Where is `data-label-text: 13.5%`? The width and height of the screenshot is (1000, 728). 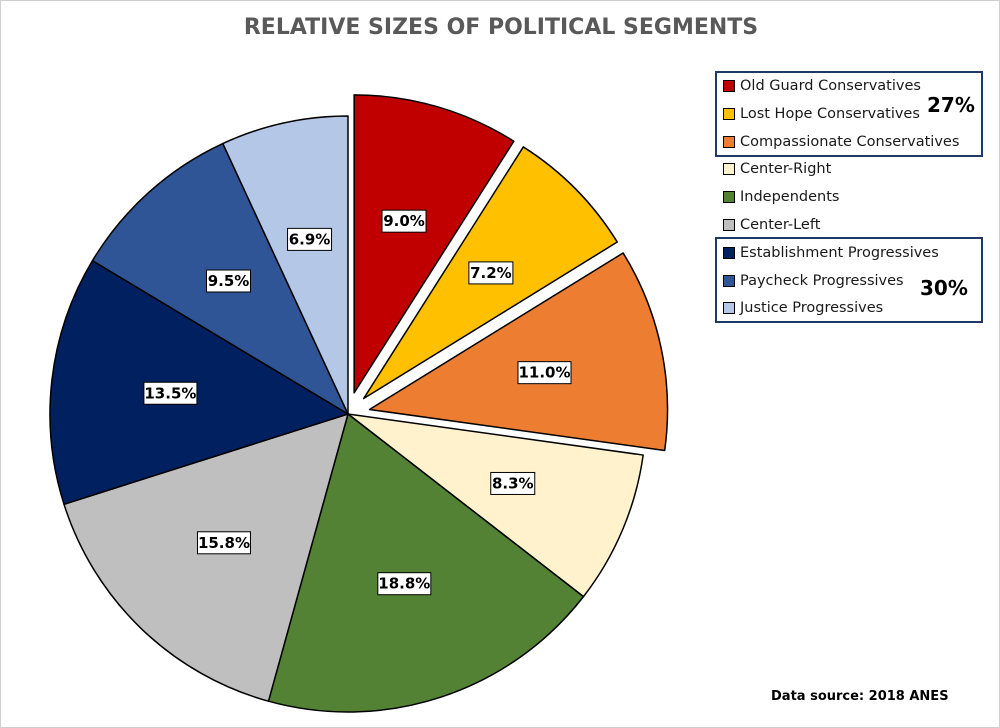 data-label-text: 13.5% is located at coordinates (170, 393).